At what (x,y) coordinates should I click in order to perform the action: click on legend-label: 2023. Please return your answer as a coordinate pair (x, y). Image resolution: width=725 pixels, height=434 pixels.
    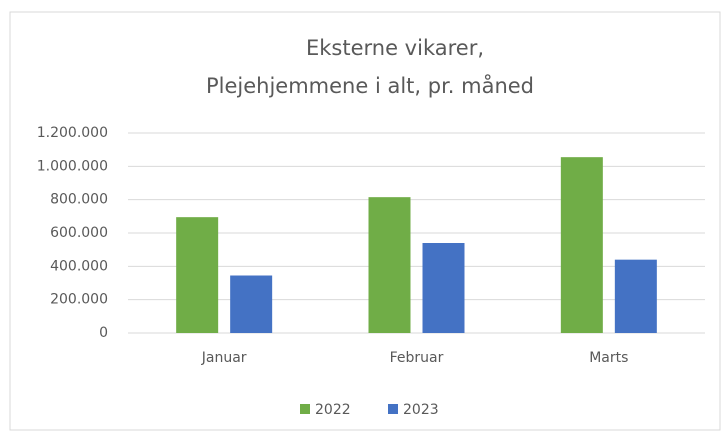
    Looking at the image, I should click on (421, 410).